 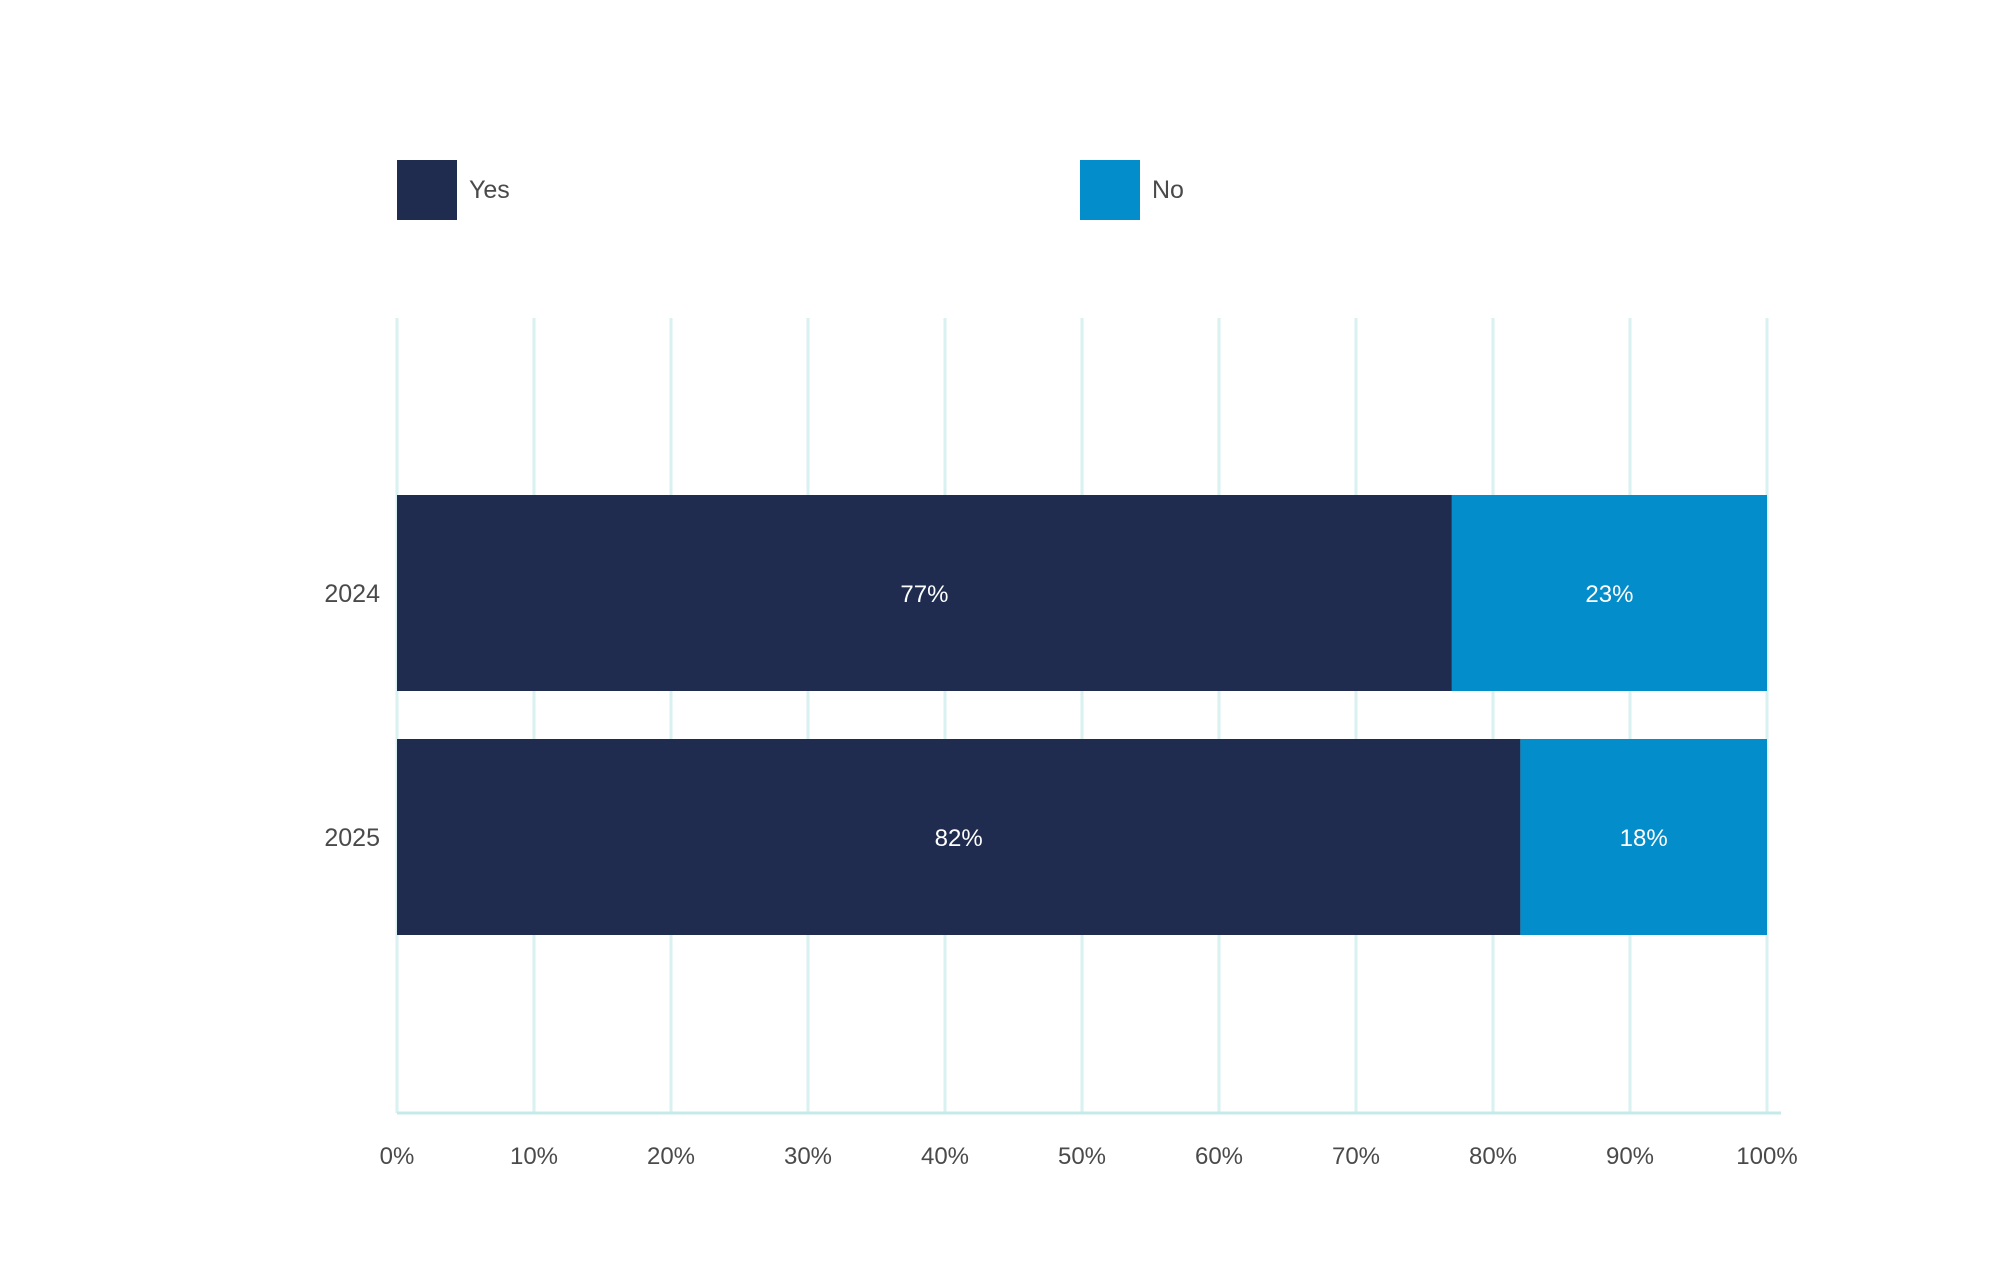 What do you see at coordinates (1493, 1156) in the screenshot?
I see `x-tick-label: 80%` at bounding box center [1493, 1156].